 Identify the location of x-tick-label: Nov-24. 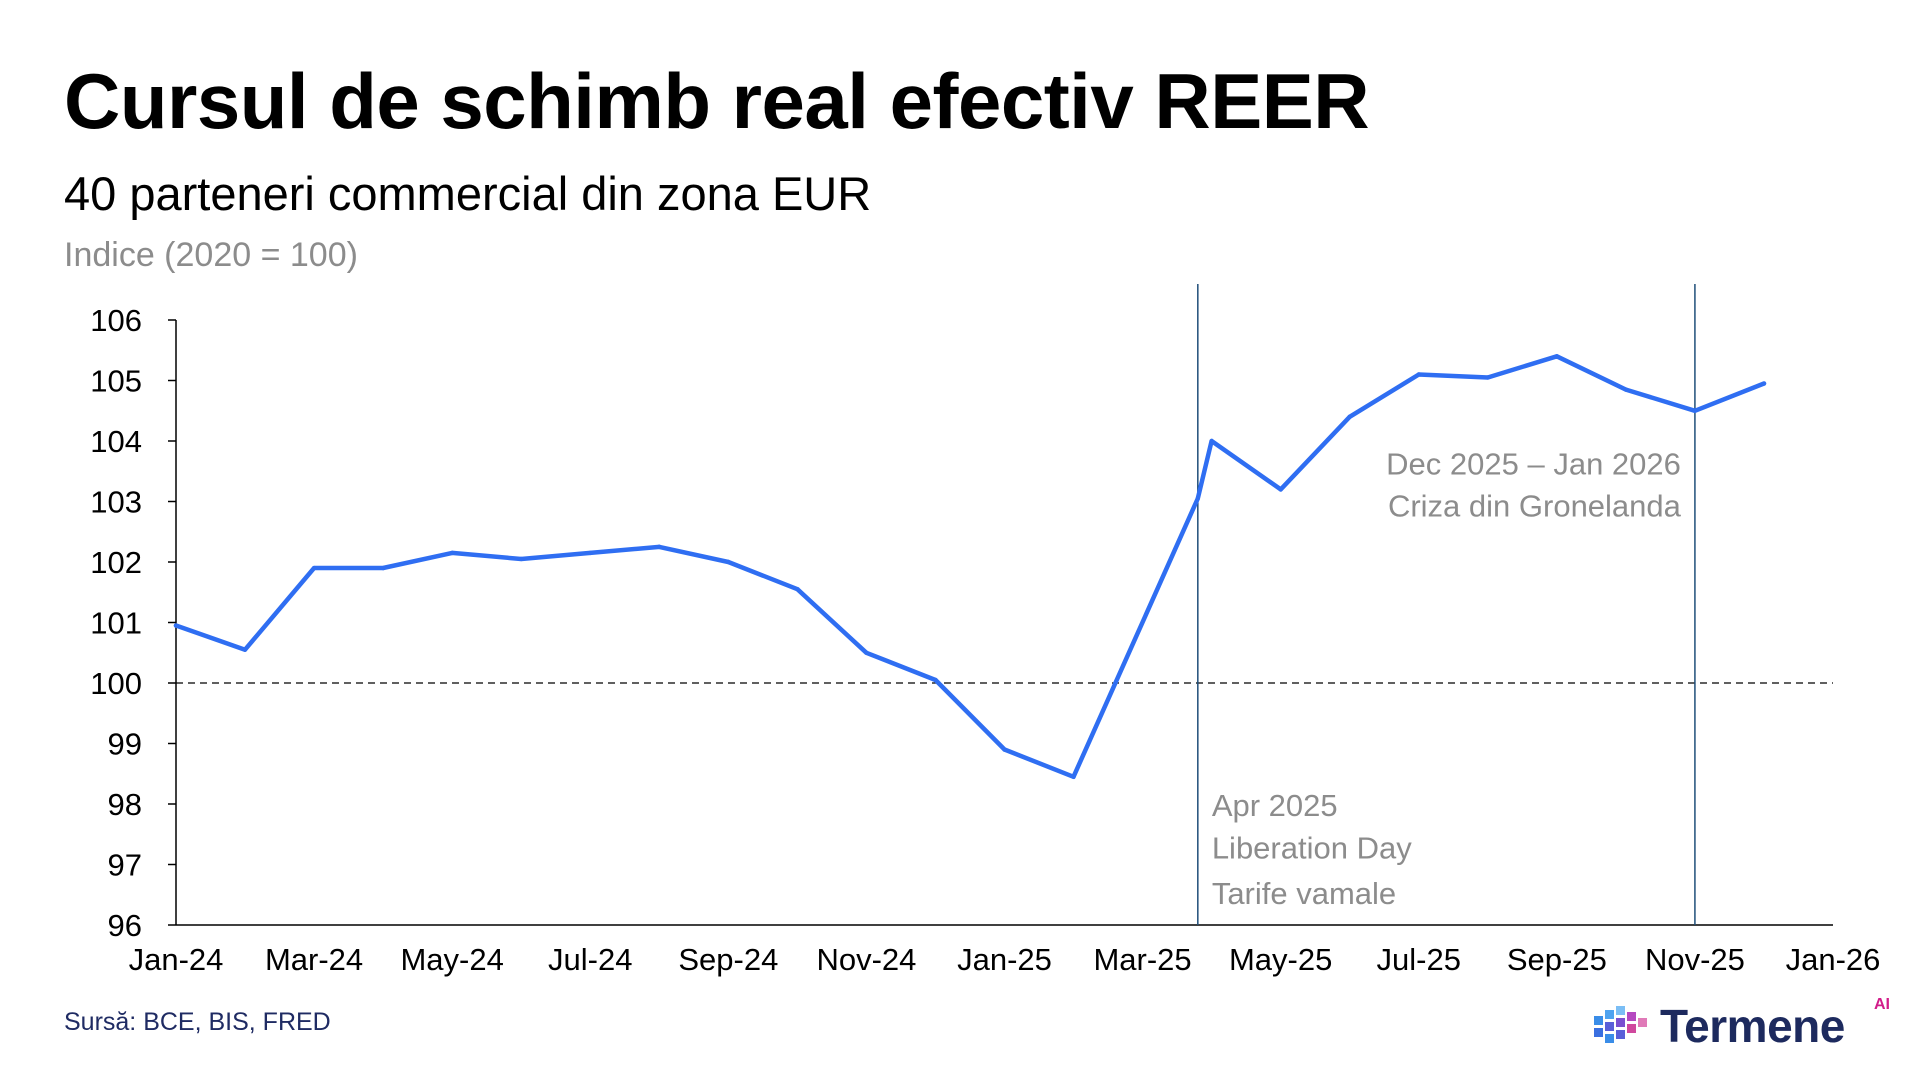
(866, 959).